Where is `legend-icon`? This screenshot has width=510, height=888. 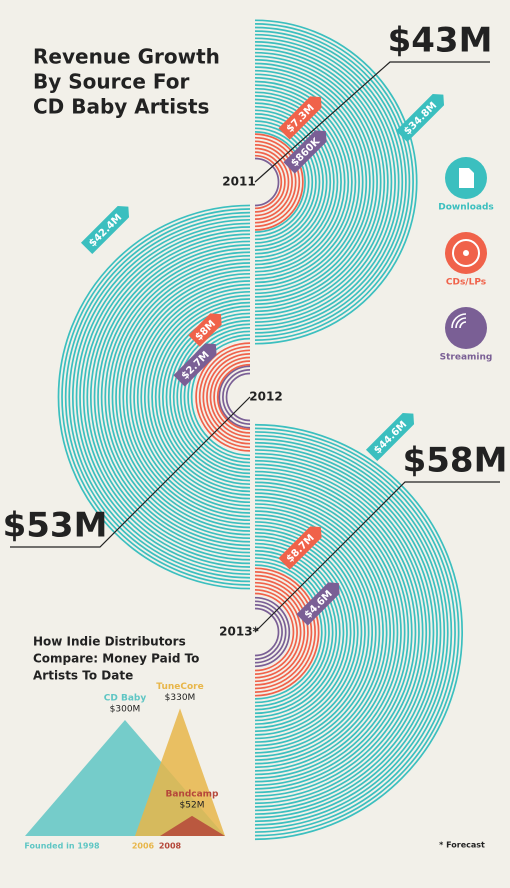
legend-icon is located at coordinates (466, 328).